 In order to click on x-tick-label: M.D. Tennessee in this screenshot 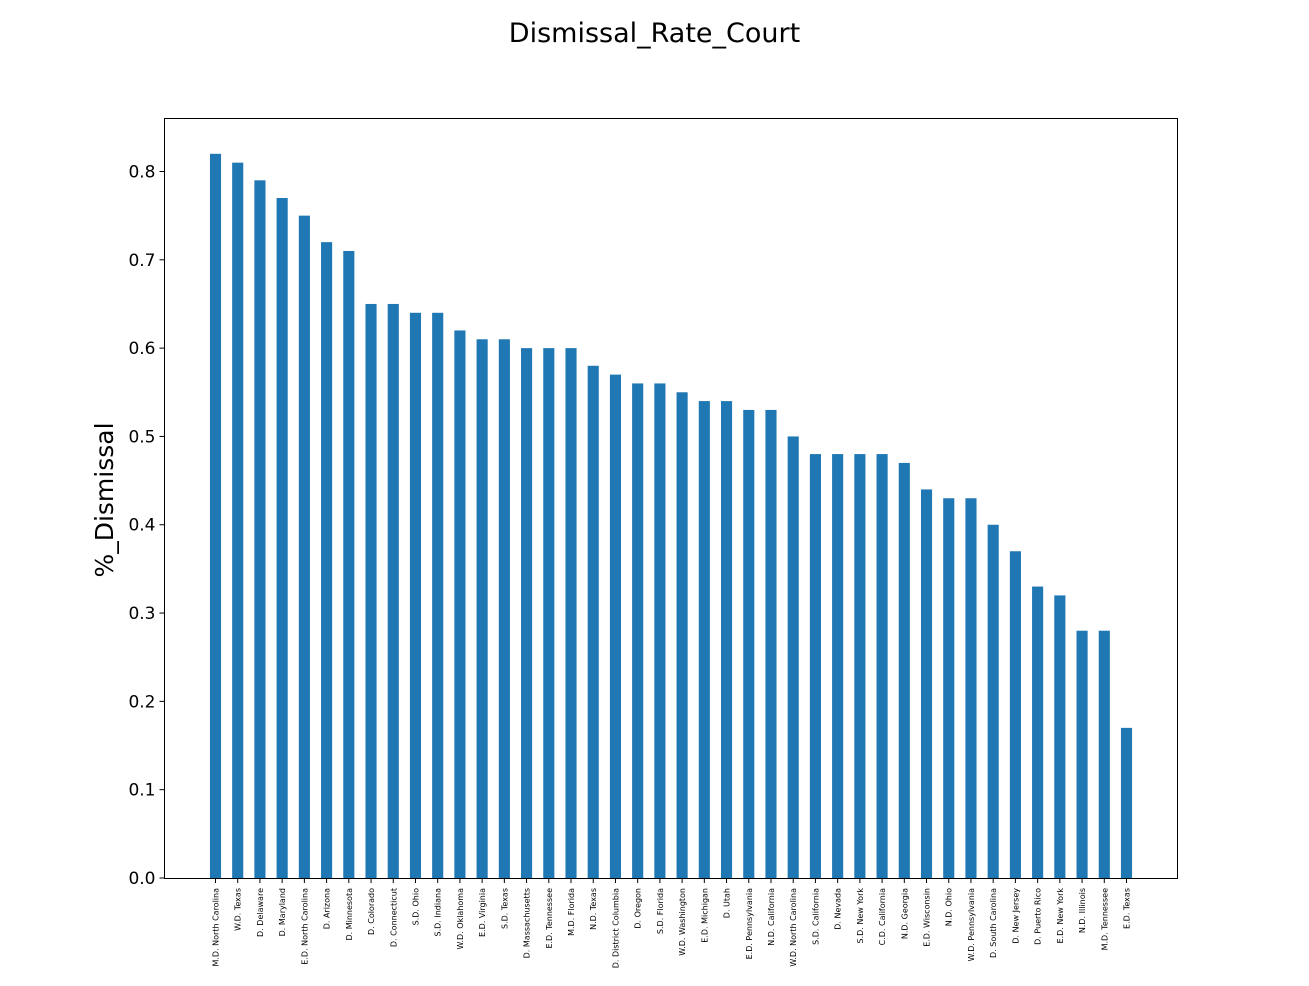, I will do `click(1104, 919)`.